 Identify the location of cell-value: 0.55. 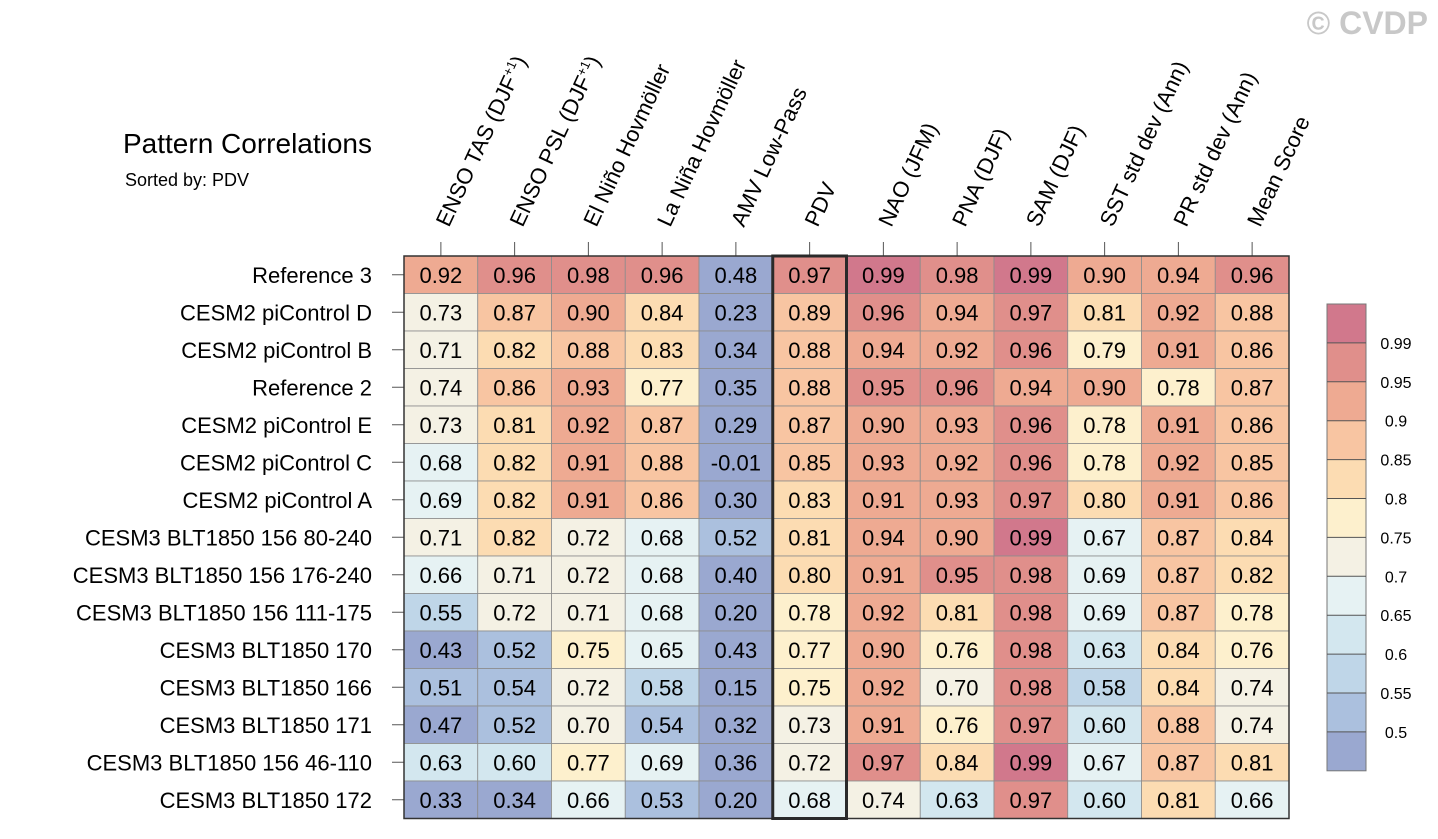
(440, 612).